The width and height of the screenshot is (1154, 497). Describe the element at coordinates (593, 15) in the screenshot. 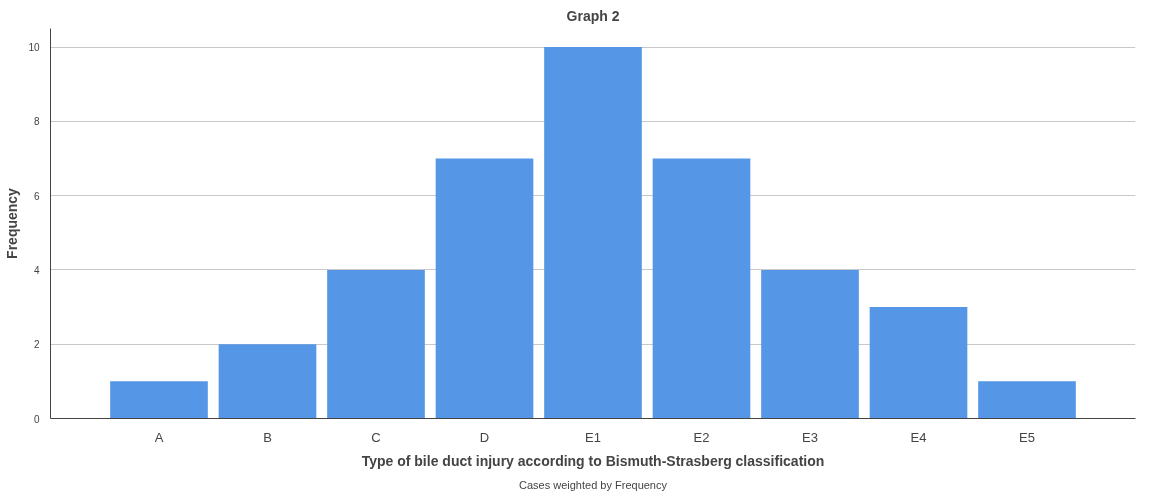

I see `chart-title: Graph 2` at that location.